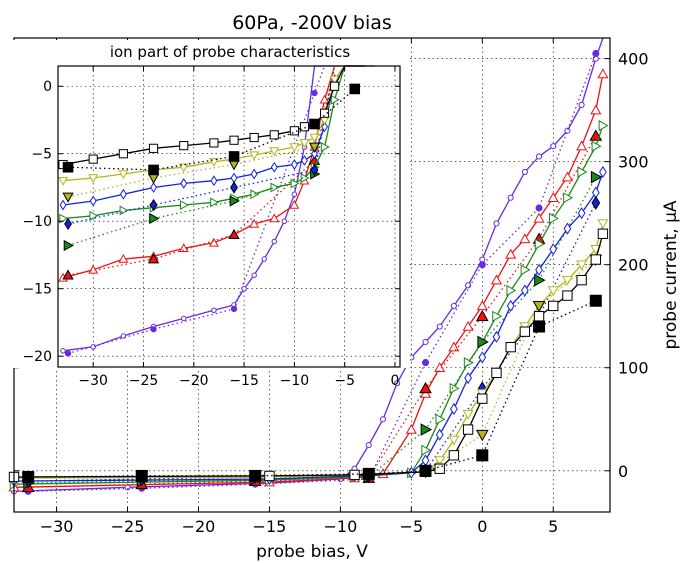  Describe the element at coordinates (37, 290) in the screenshot. I see `y-tick-label: −15` at that location.